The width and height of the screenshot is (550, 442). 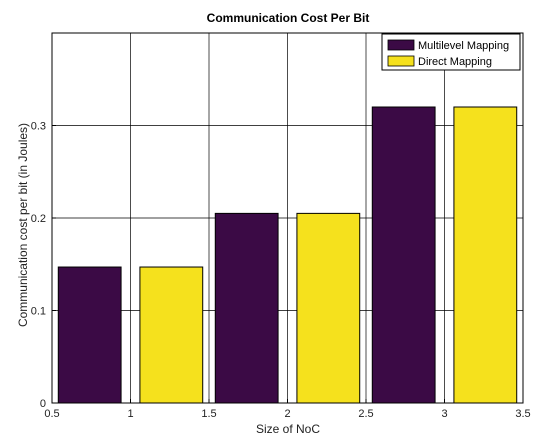 What do you see at coordinates (23, 225) in the screenshot?
I see `y-axis-label: Communication cost per bit (in Joules)` at bounding box center [23, 225].